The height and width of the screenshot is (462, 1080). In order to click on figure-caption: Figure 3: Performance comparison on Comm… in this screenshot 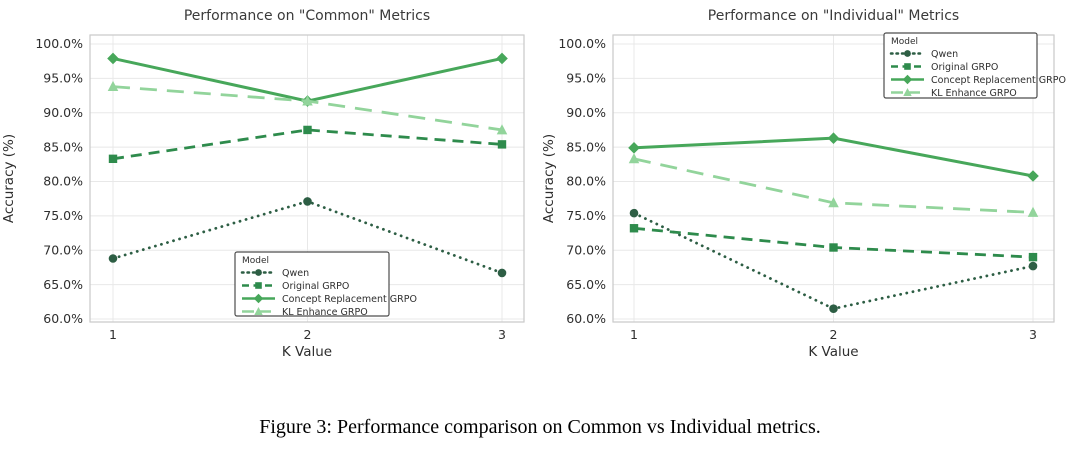, I will do `click(540, 427)`.